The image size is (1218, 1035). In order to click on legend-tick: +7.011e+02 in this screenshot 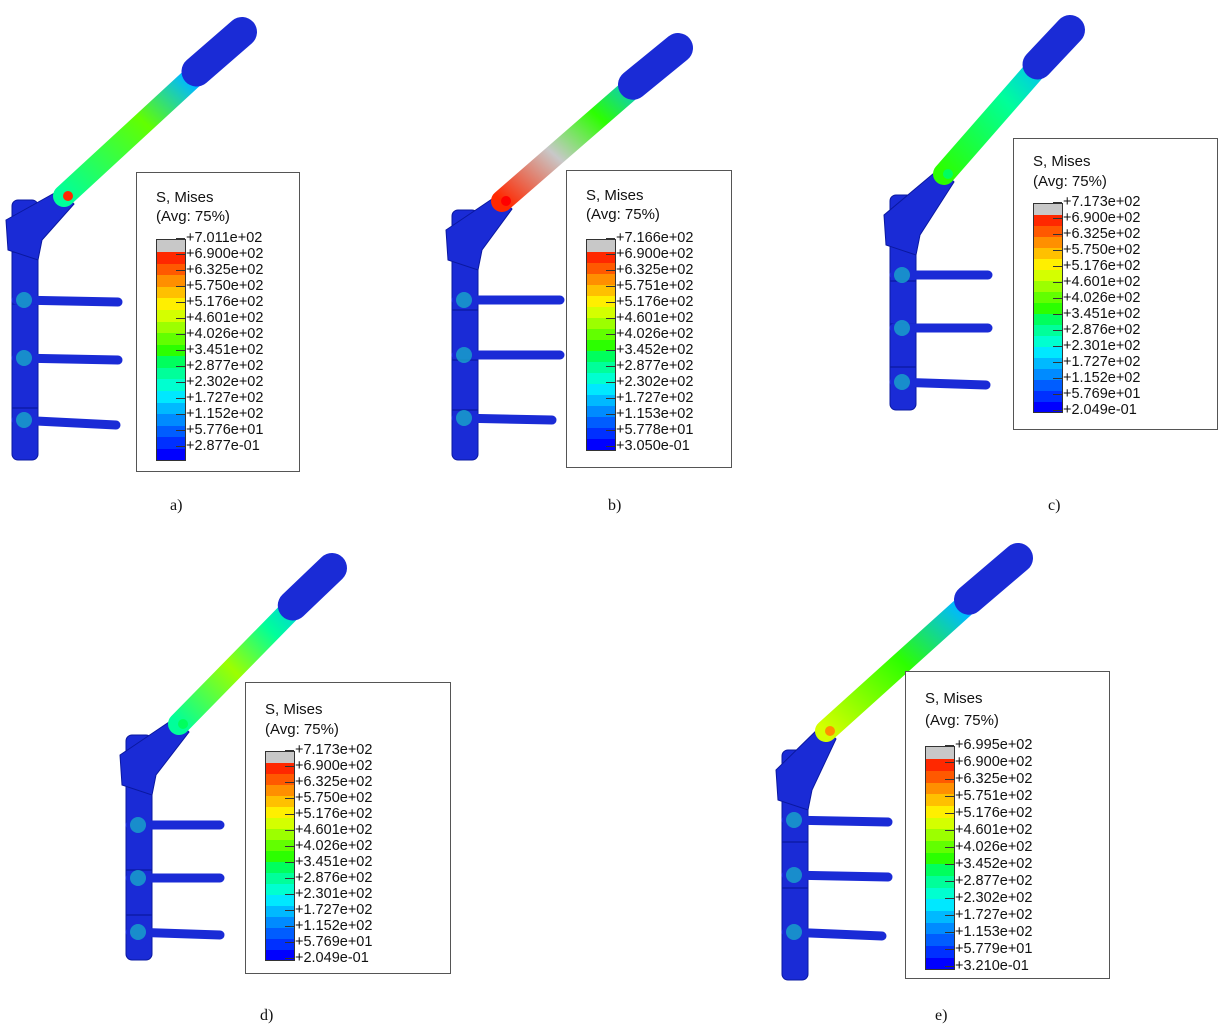, I will do `click(224, 238)`.